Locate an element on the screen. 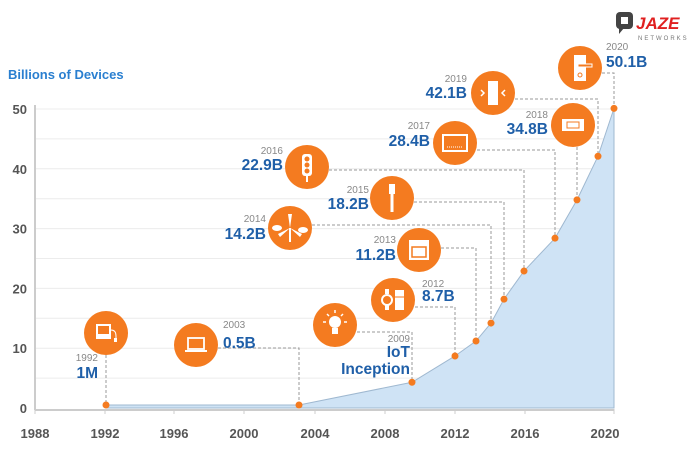 The width and height of the screenshot is (700, 449). toothbrush-icon is located at coordinates (392, 198).